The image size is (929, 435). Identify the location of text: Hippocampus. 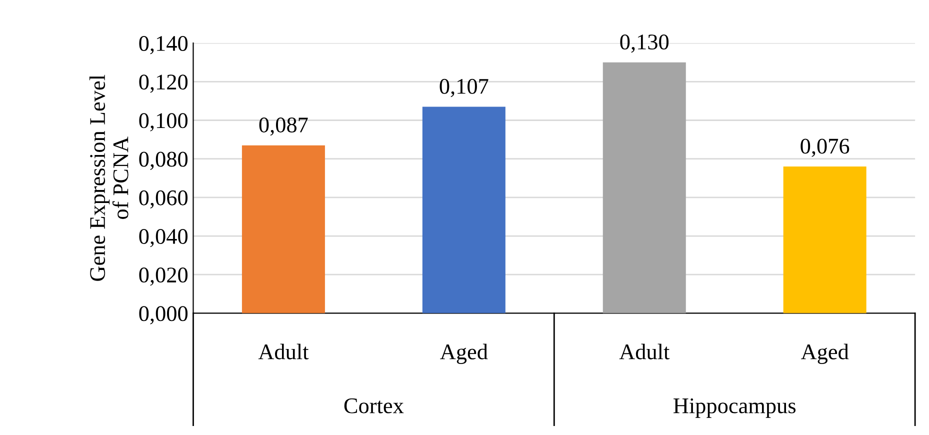
(735, 408).